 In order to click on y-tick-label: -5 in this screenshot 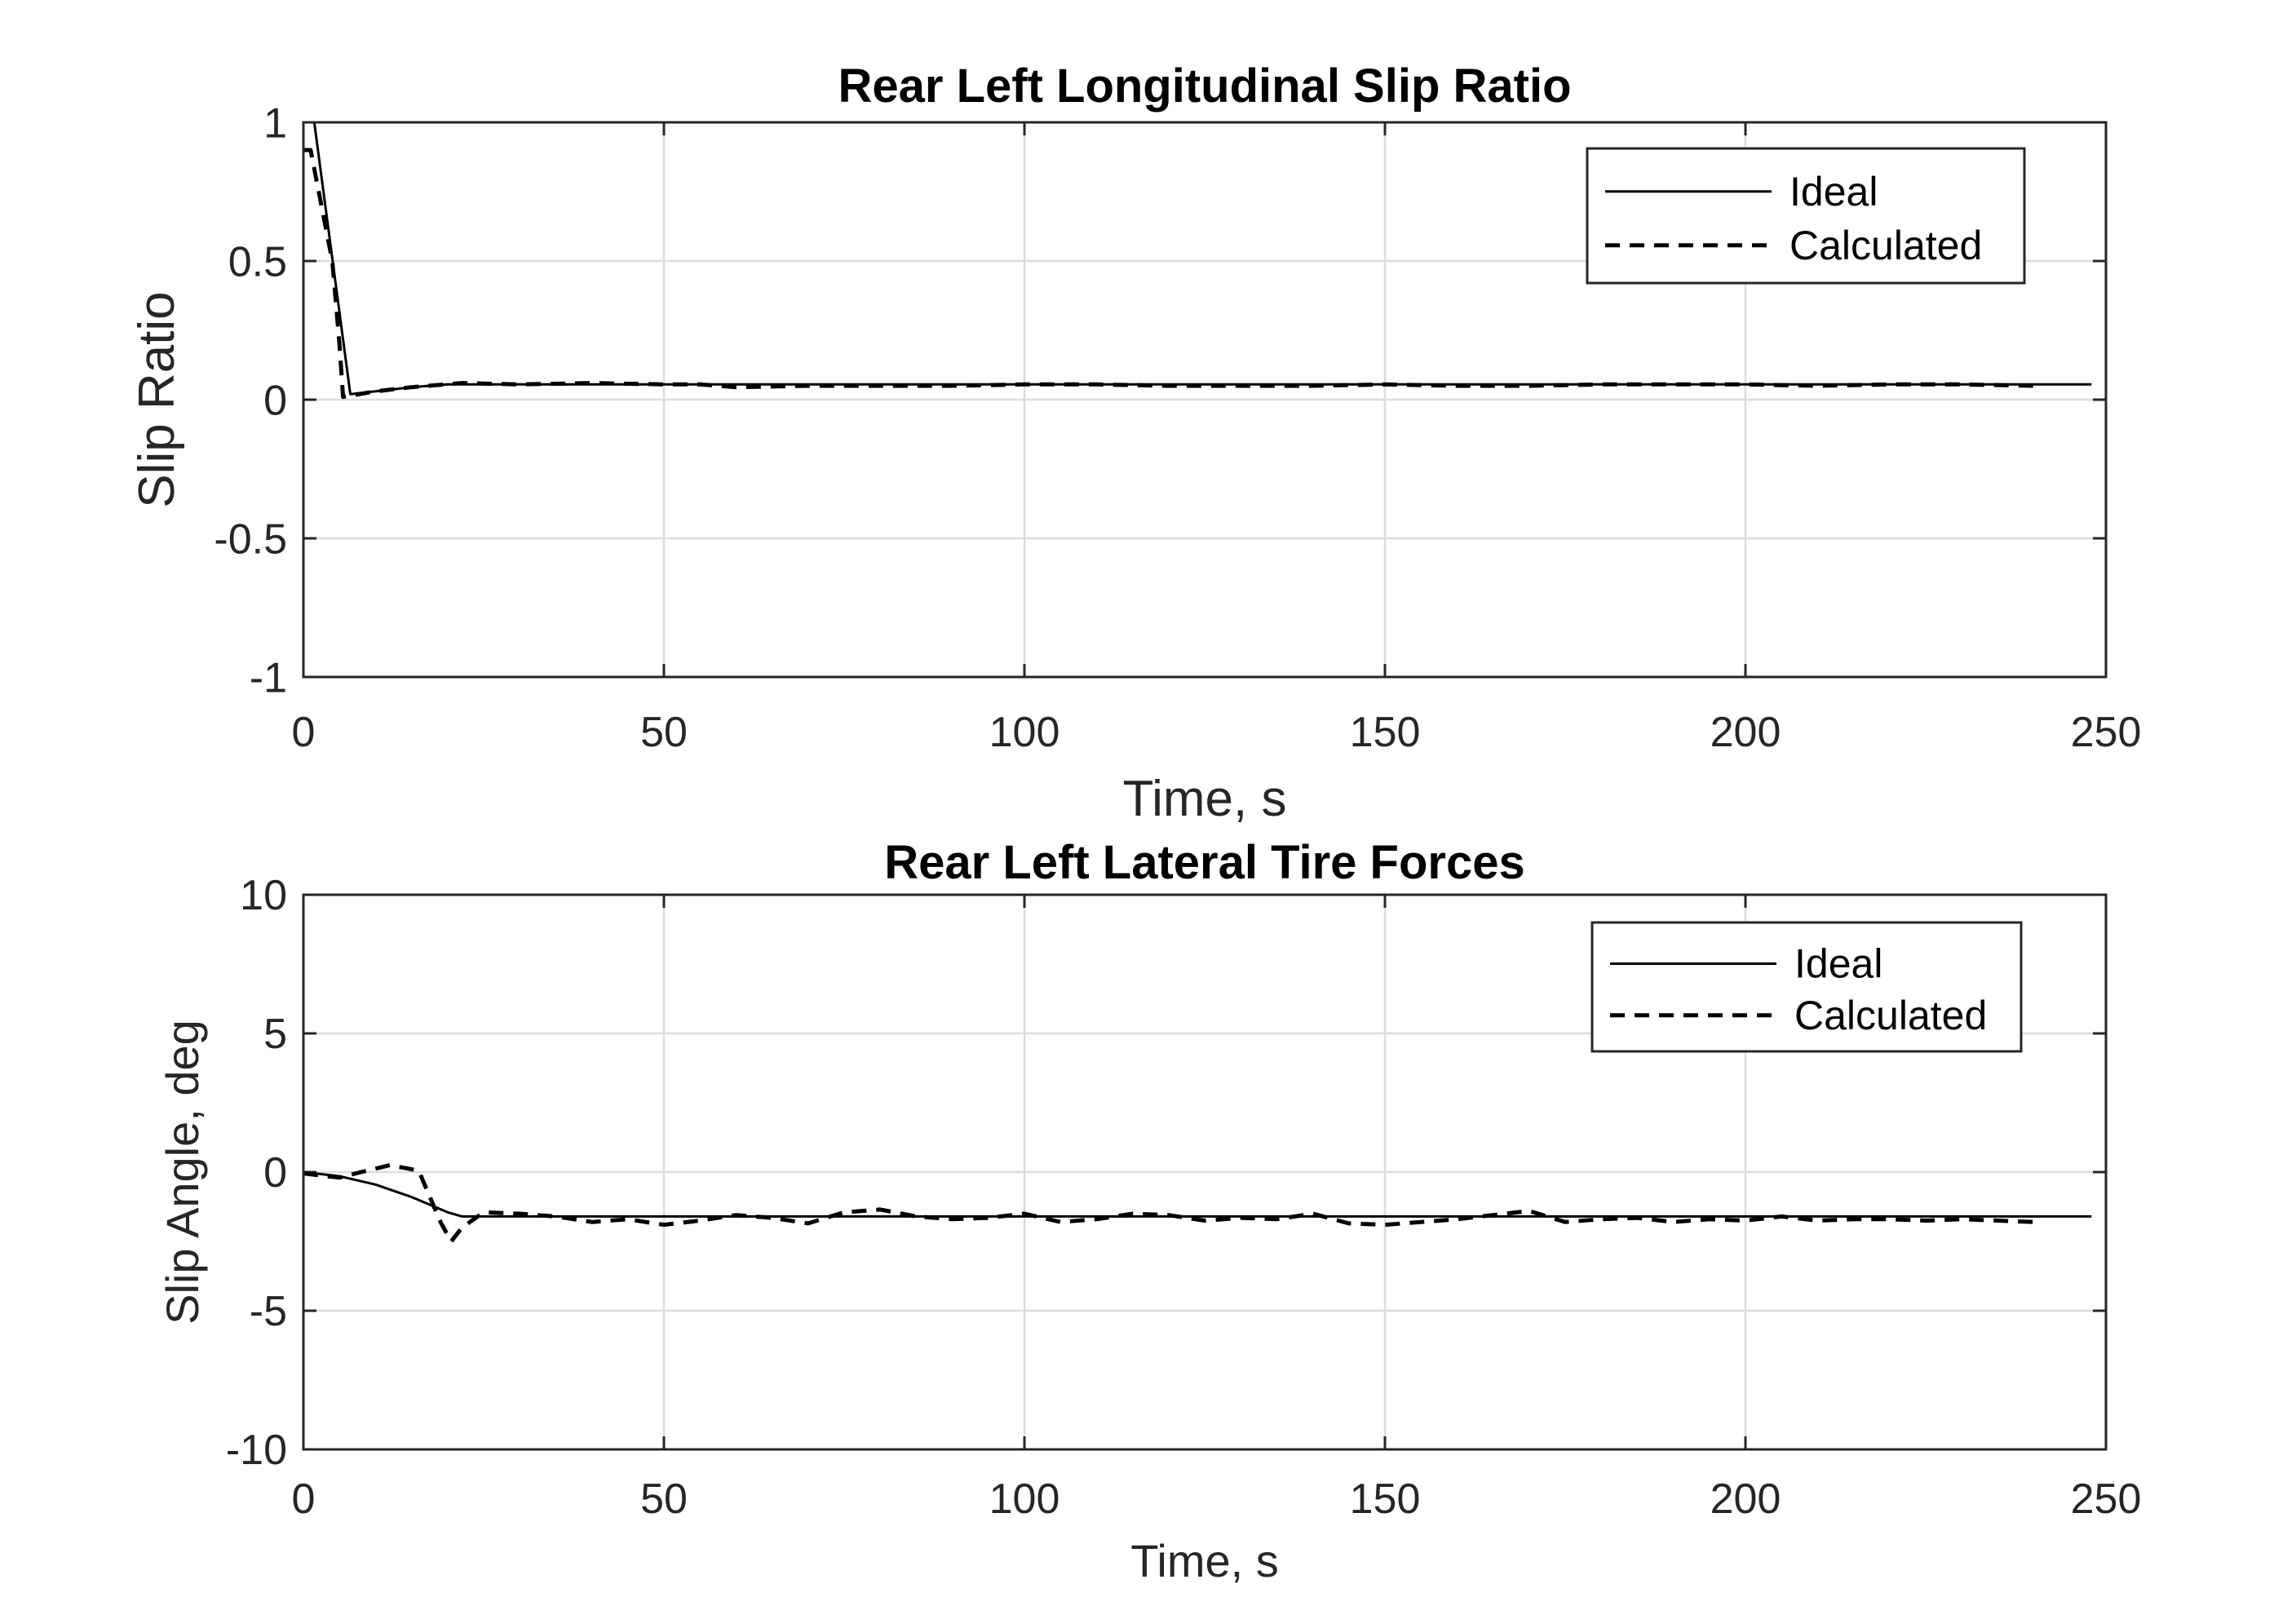, I will do `click(269, 1311)`.